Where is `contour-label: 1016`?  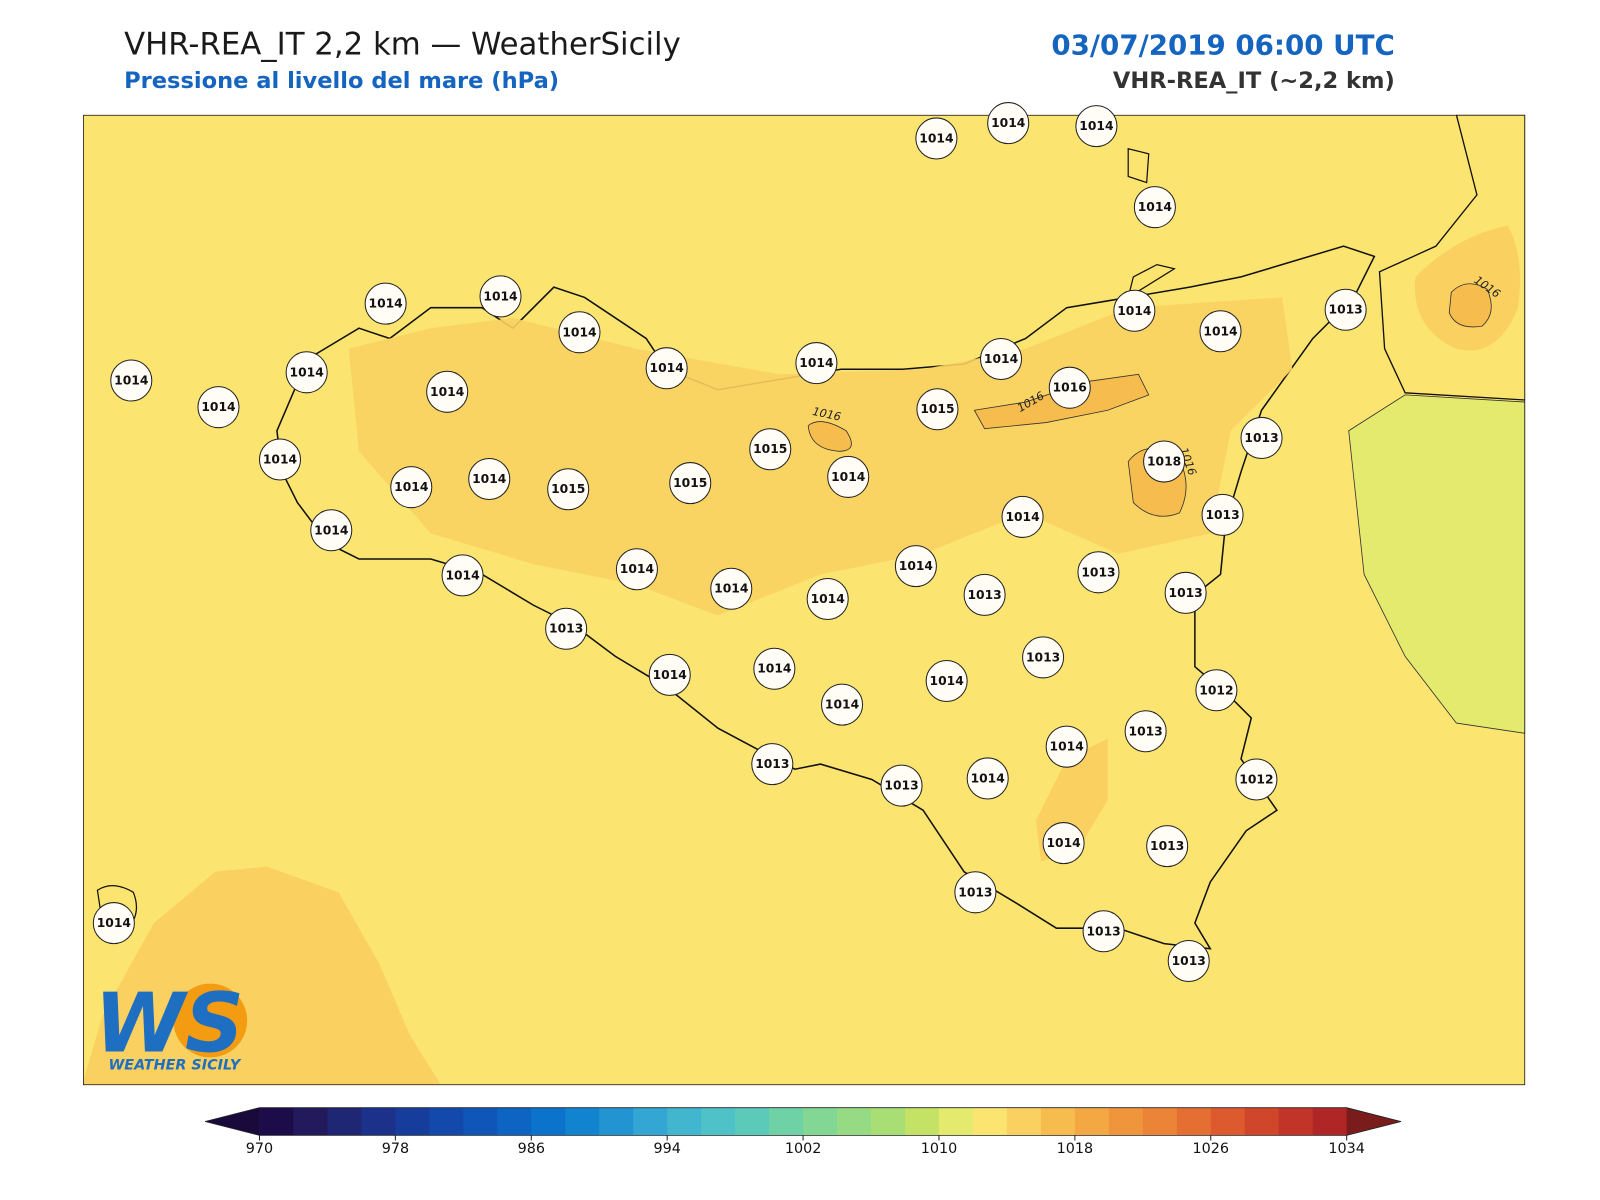
contour-label: 1016 is located at coordinates (826, 414).